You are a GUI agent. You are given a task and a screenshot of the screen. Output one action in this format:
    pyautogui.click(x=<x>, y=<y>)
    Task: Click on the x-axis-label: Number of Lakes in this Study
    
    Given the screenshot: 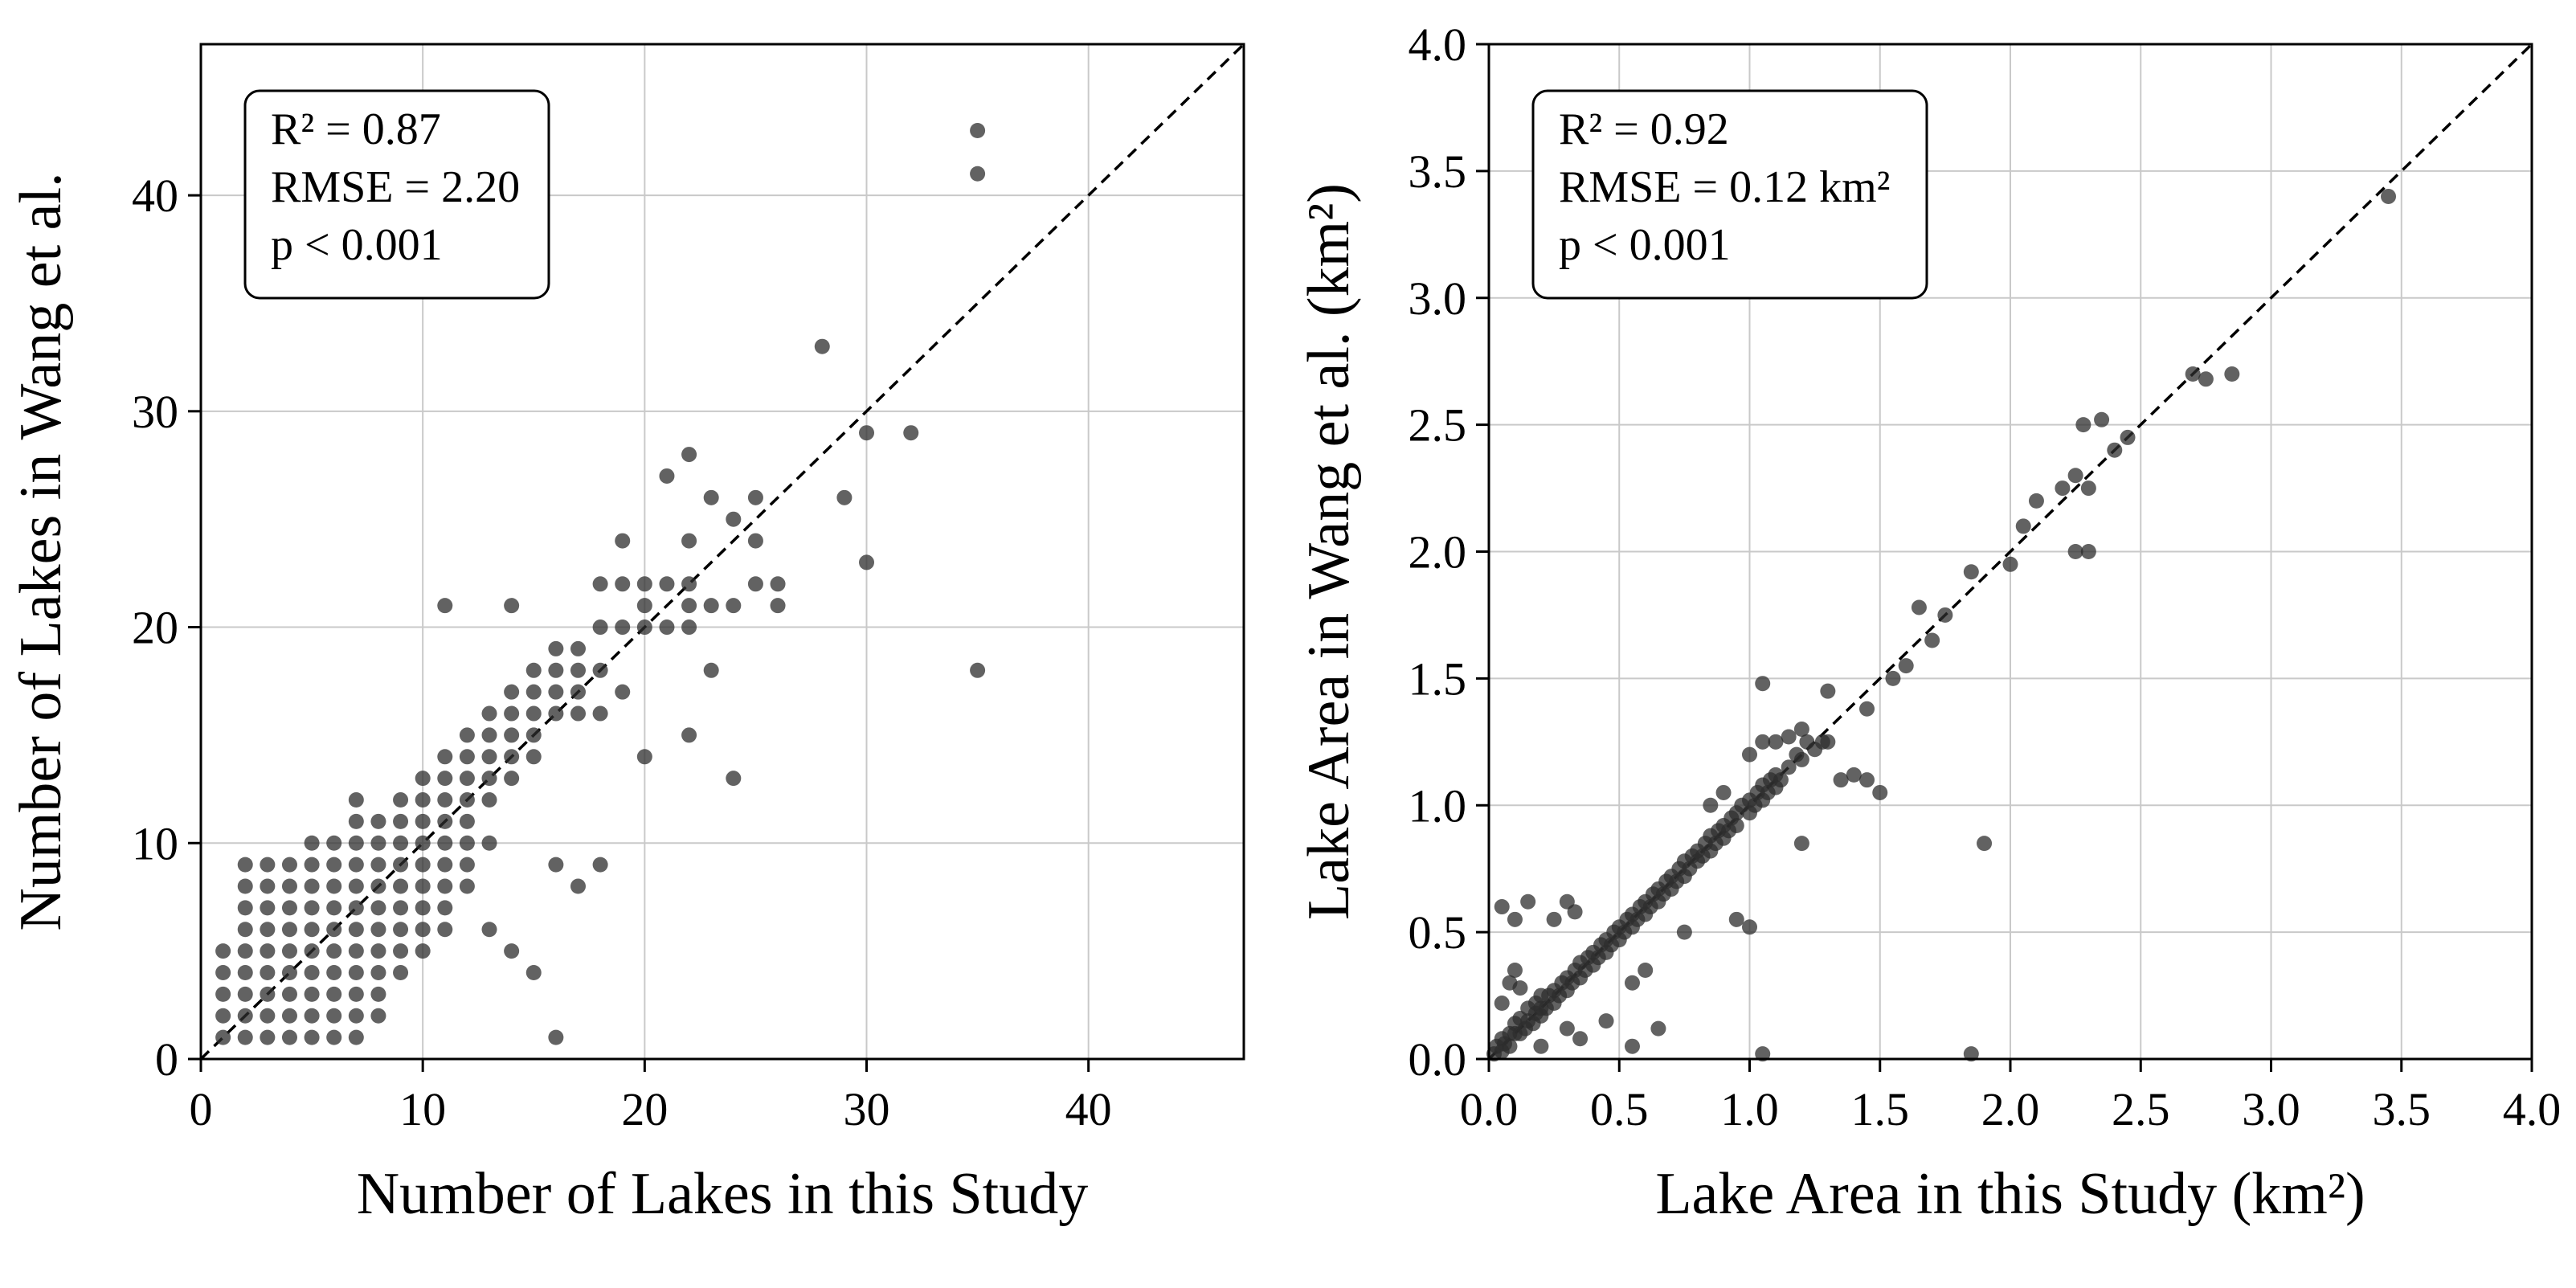 What is the action you would take?
    pyautogui.click(x=723, y=1194)
    